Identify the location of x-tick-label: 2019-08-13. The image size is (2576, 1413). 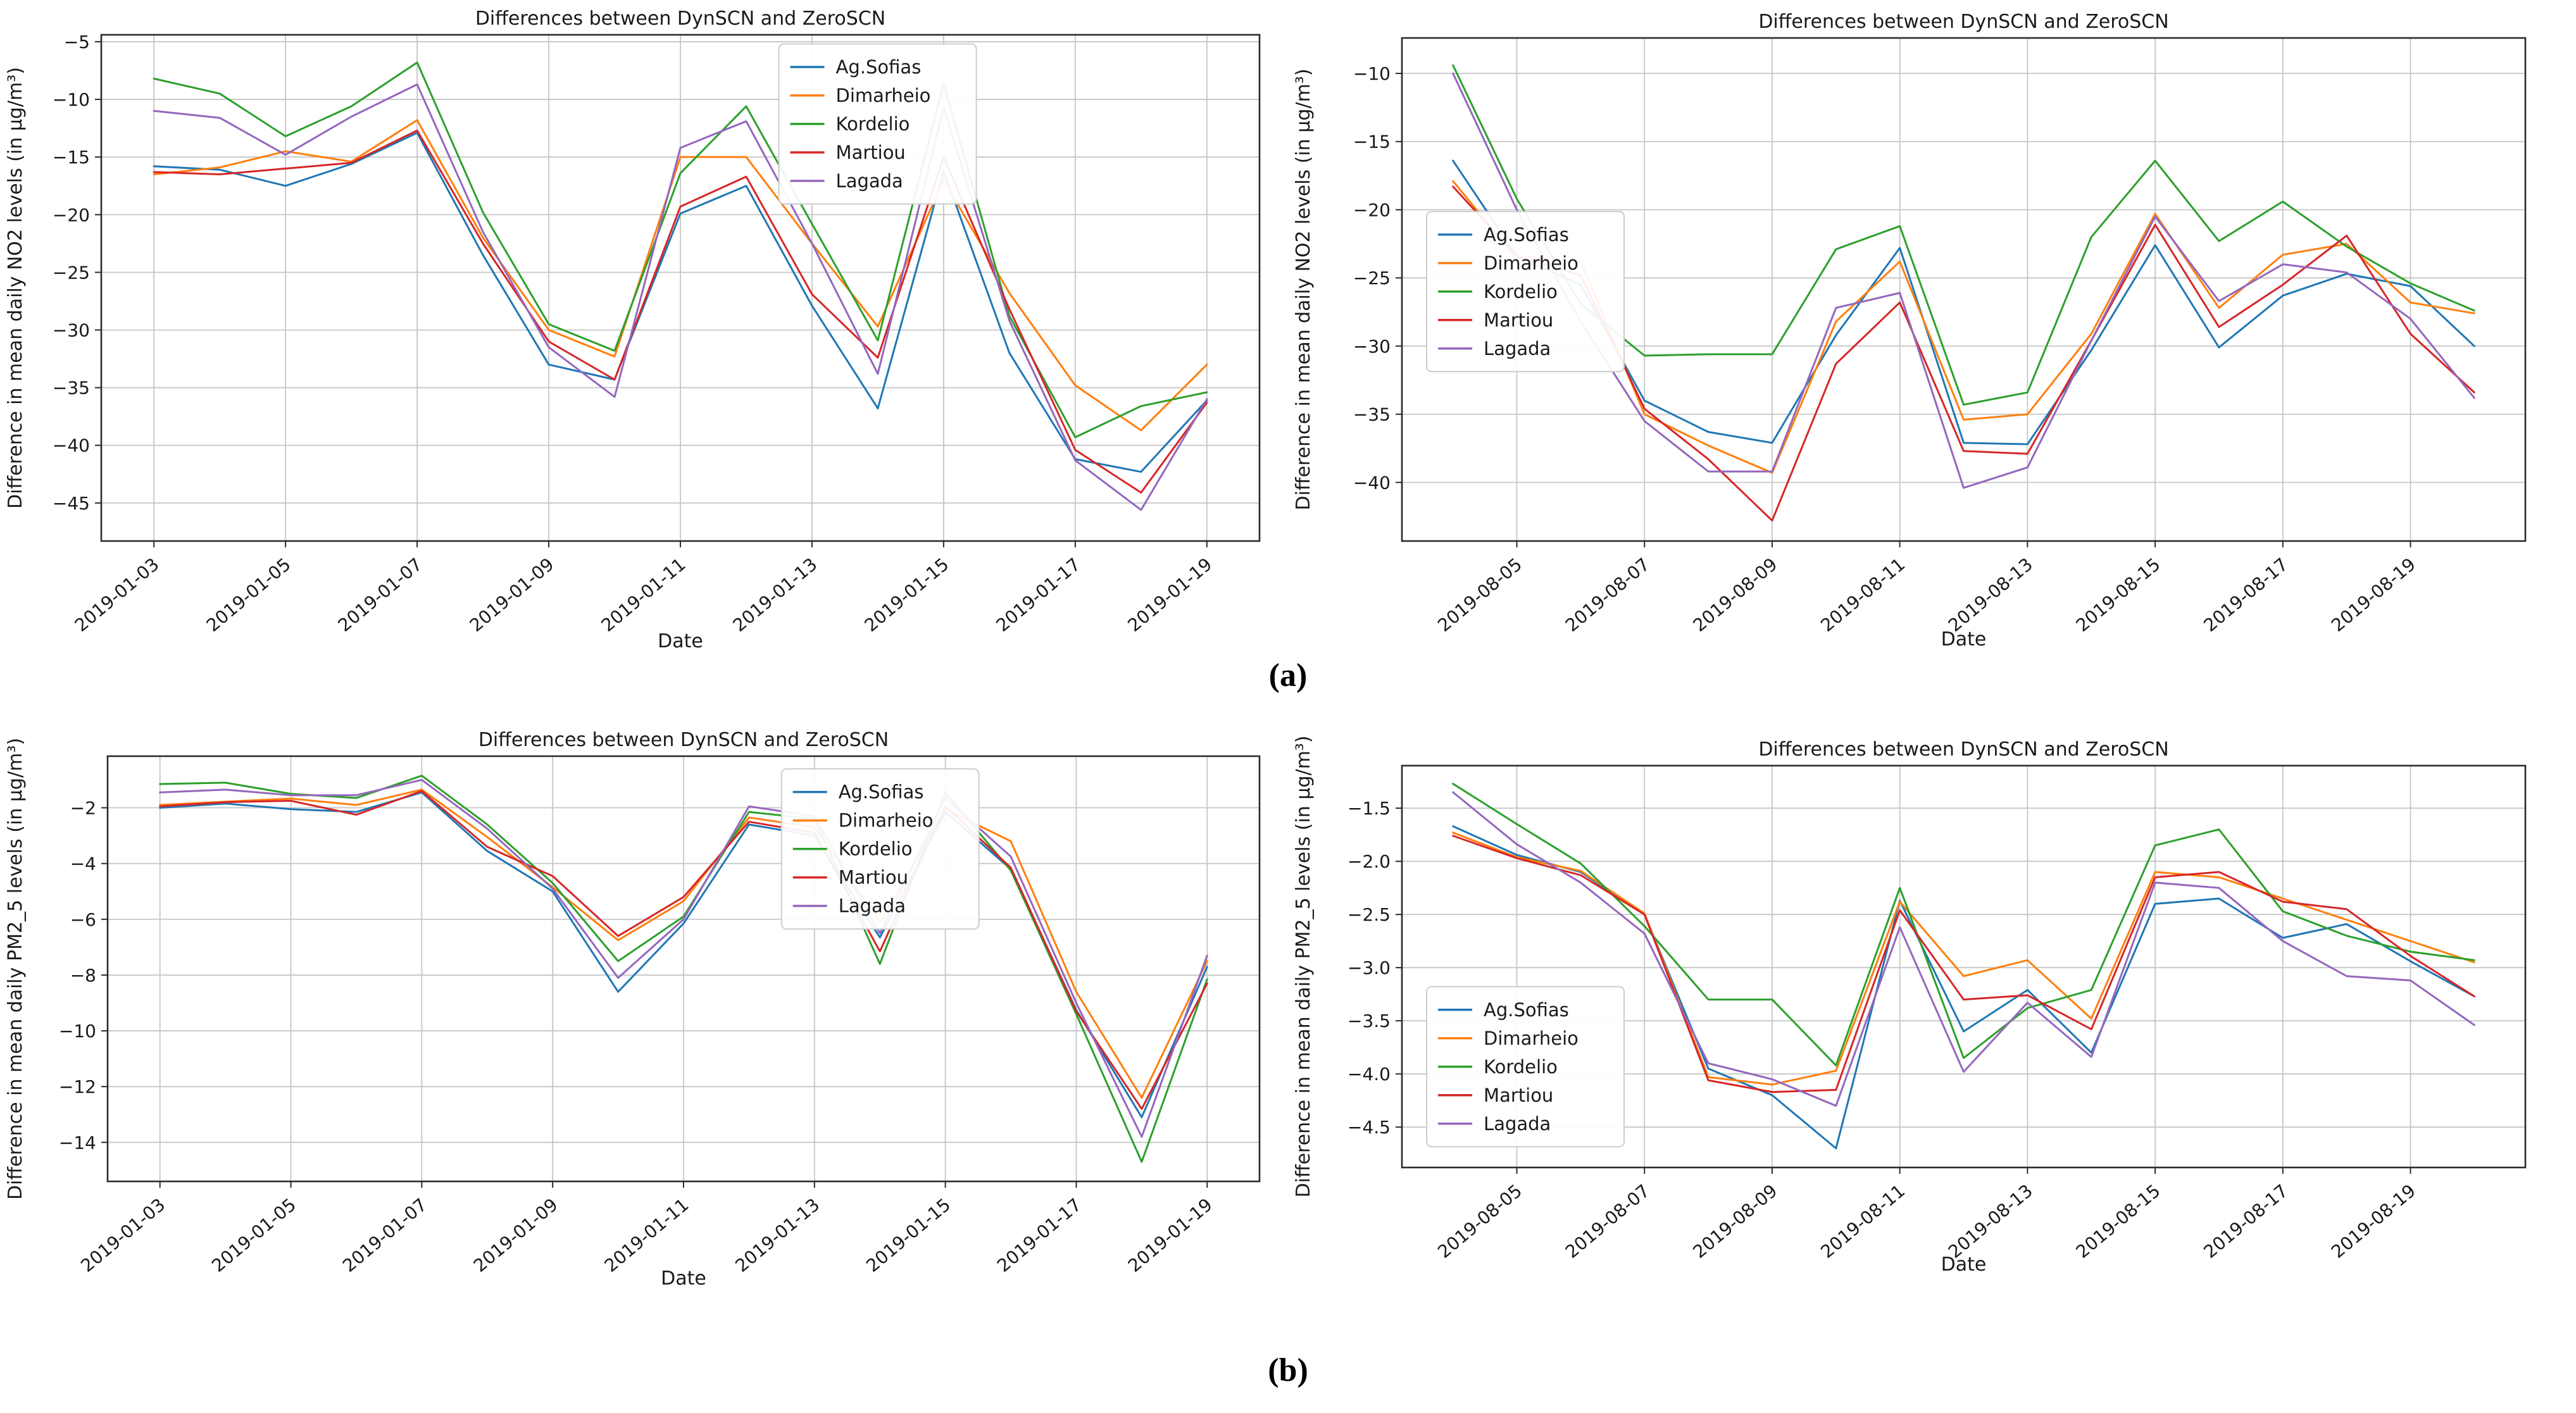
(1990, 595).